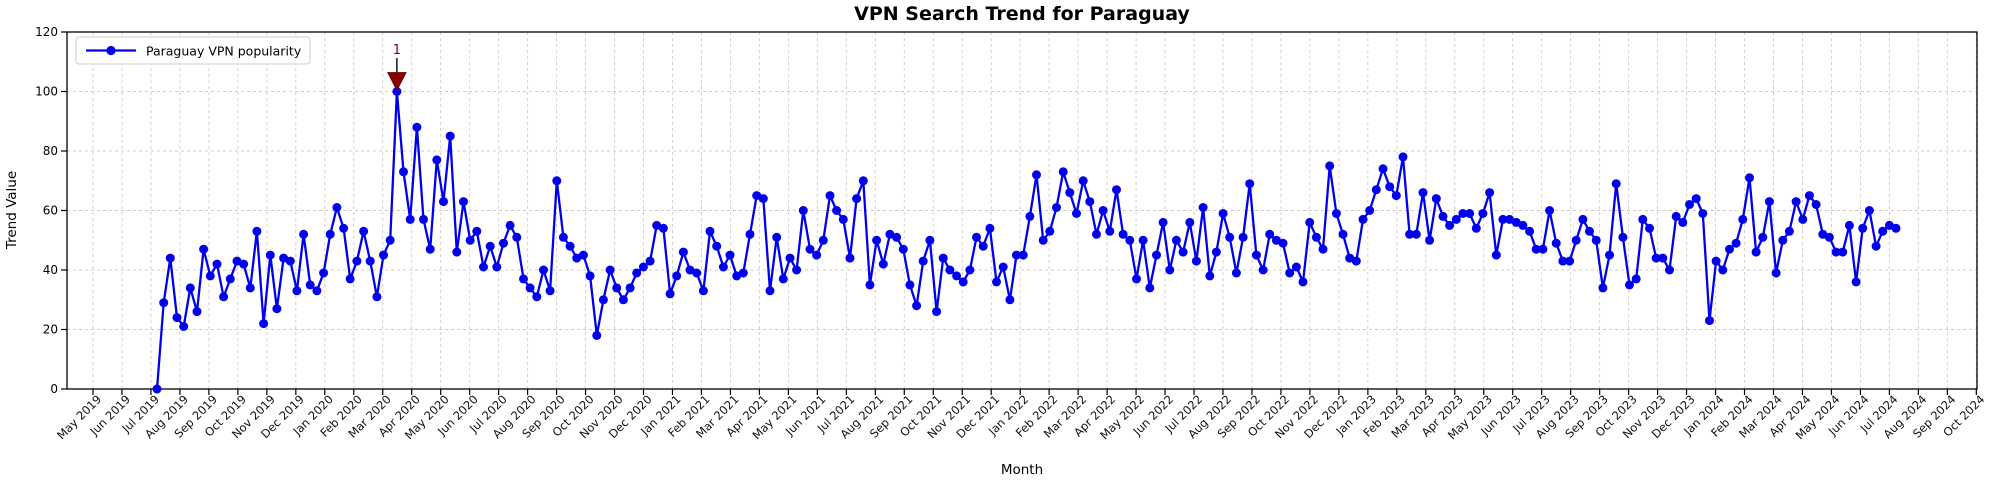 The image size is (1990, 490). I want to click on y-tick-label: 100, so click(46, 92).